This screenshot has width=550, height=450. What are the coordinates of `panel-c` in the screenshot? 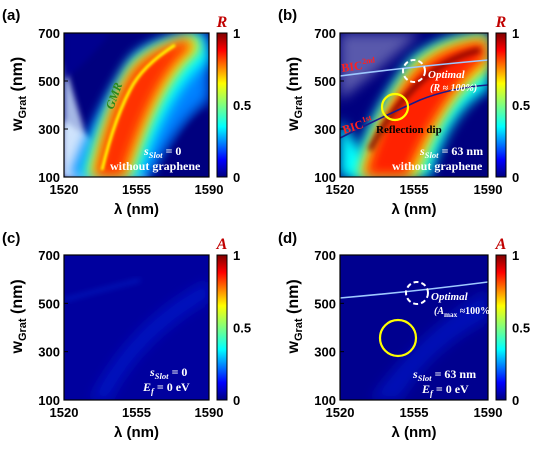 It's located at (145, 327).